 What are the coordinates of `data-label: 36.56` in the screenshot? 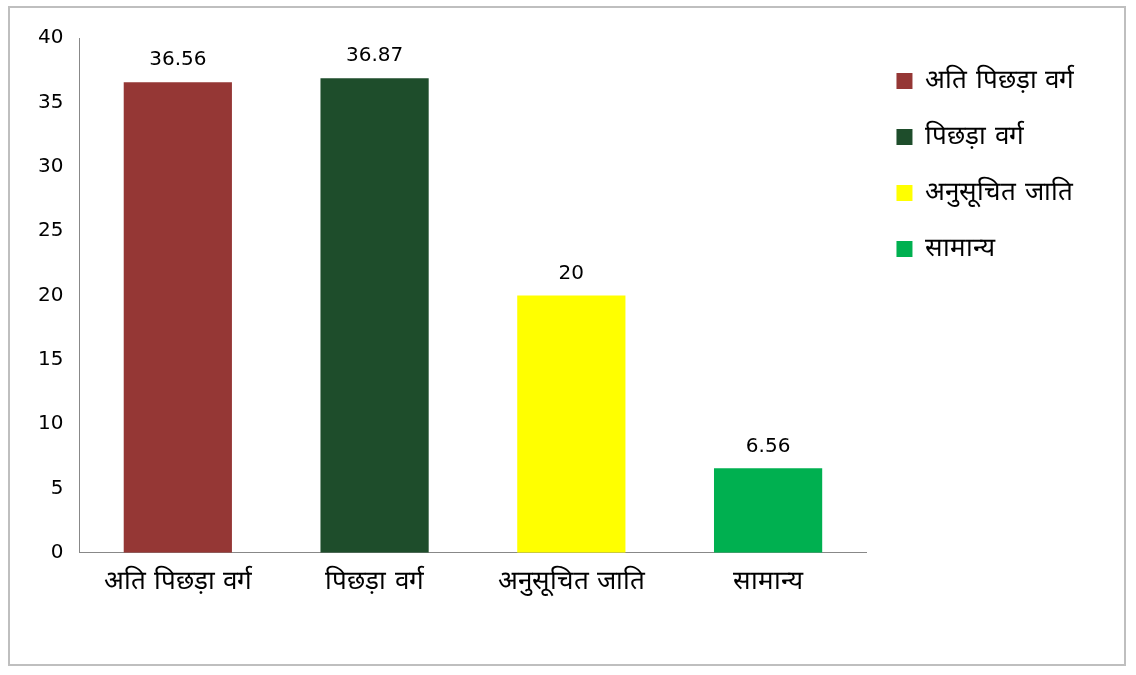 It's located at (178, 58).